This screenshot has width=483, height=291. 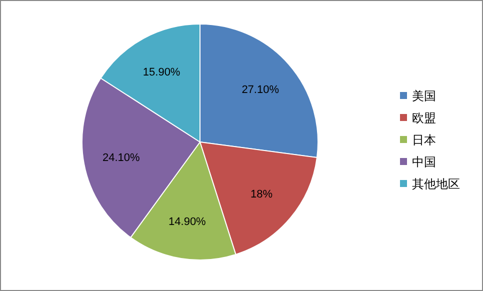 What do you see at coordinates (161, 72) in the screenshot?
I see `data-label: 15.90%` at bounding box center [161, 72].